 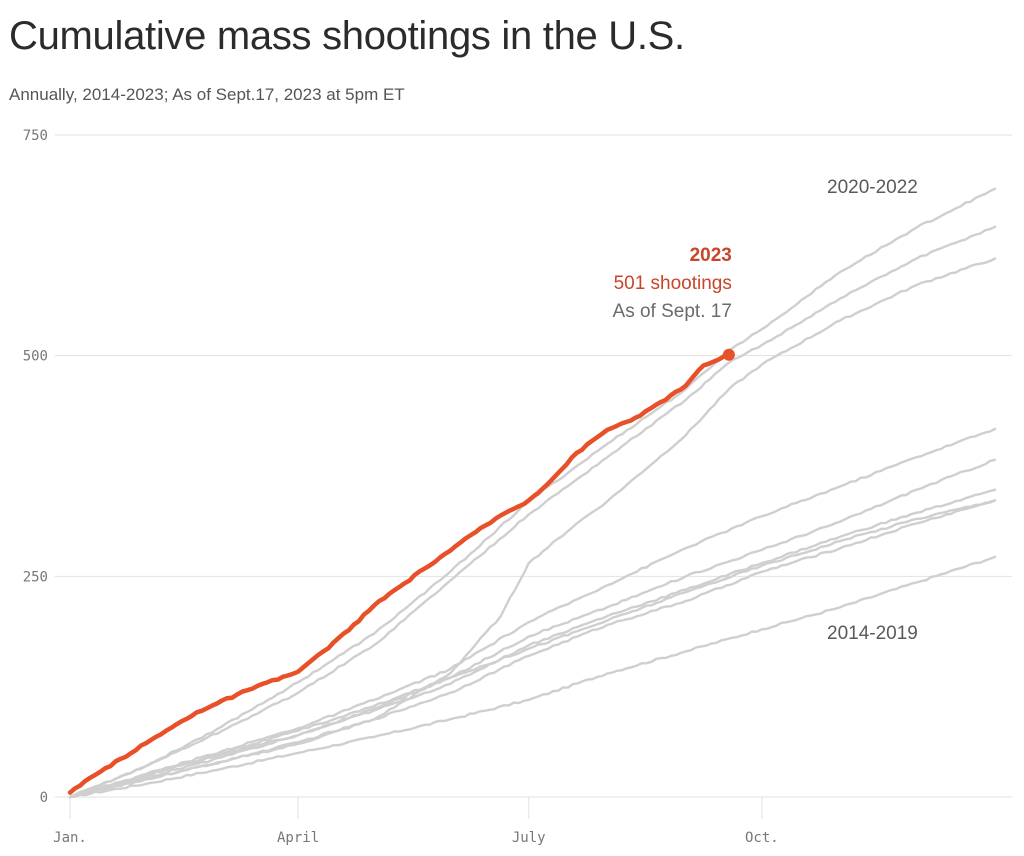 I want to click on y-axis-tick-labels: 0 250 500 750, so click(x=35, y=467).